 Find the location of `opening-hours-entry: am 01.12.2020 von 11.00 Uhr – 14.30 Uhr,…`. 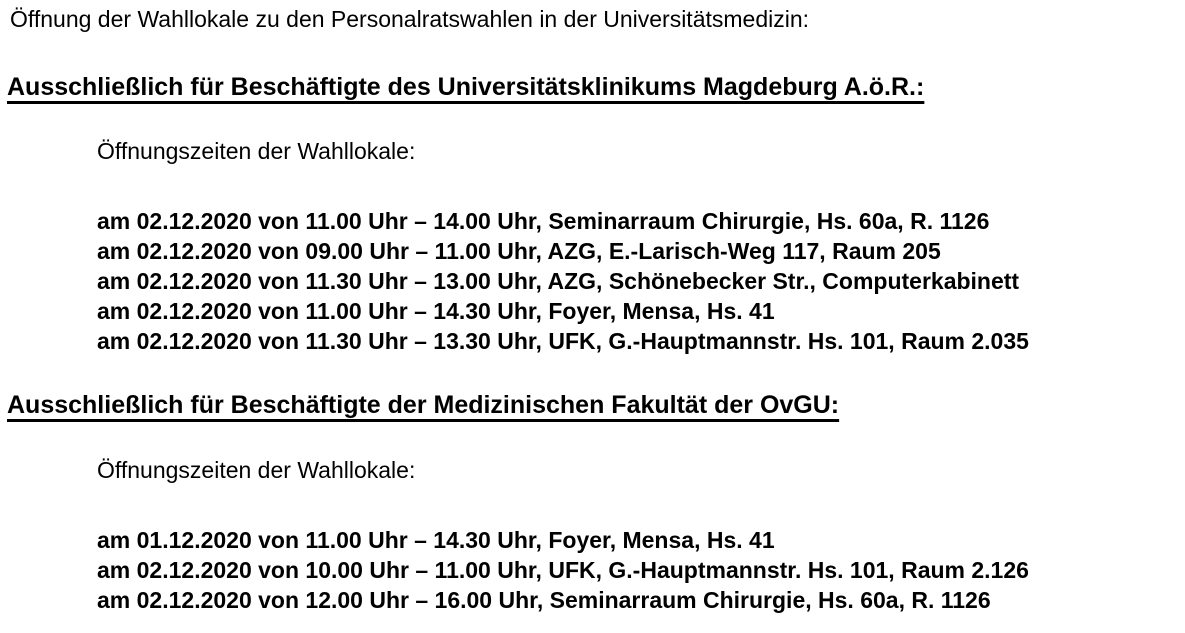

opening-hours-entry: am 01.12.2020 von 11.00 Uhr – 14.30 Uhr,… is located at coordinates (436, 540).